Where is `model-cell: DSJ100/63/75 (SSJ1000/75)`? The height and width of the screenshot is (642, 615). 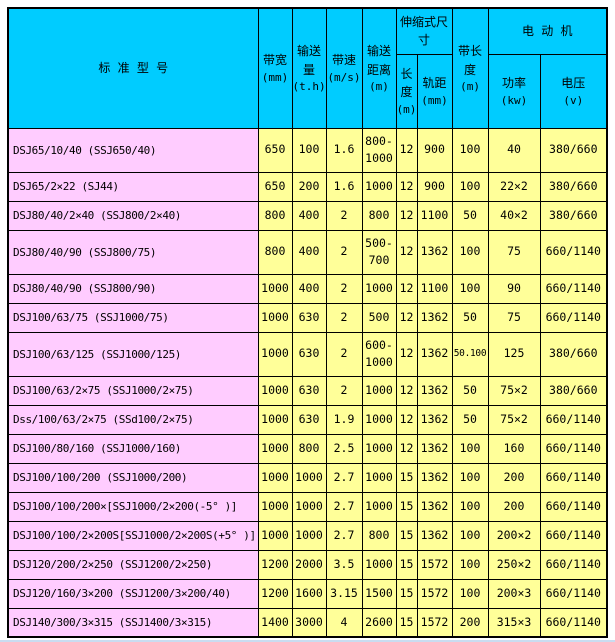 model-cell: DSJ100/63/75 (SSJ1000/75) is located at coordinates (133, 317).